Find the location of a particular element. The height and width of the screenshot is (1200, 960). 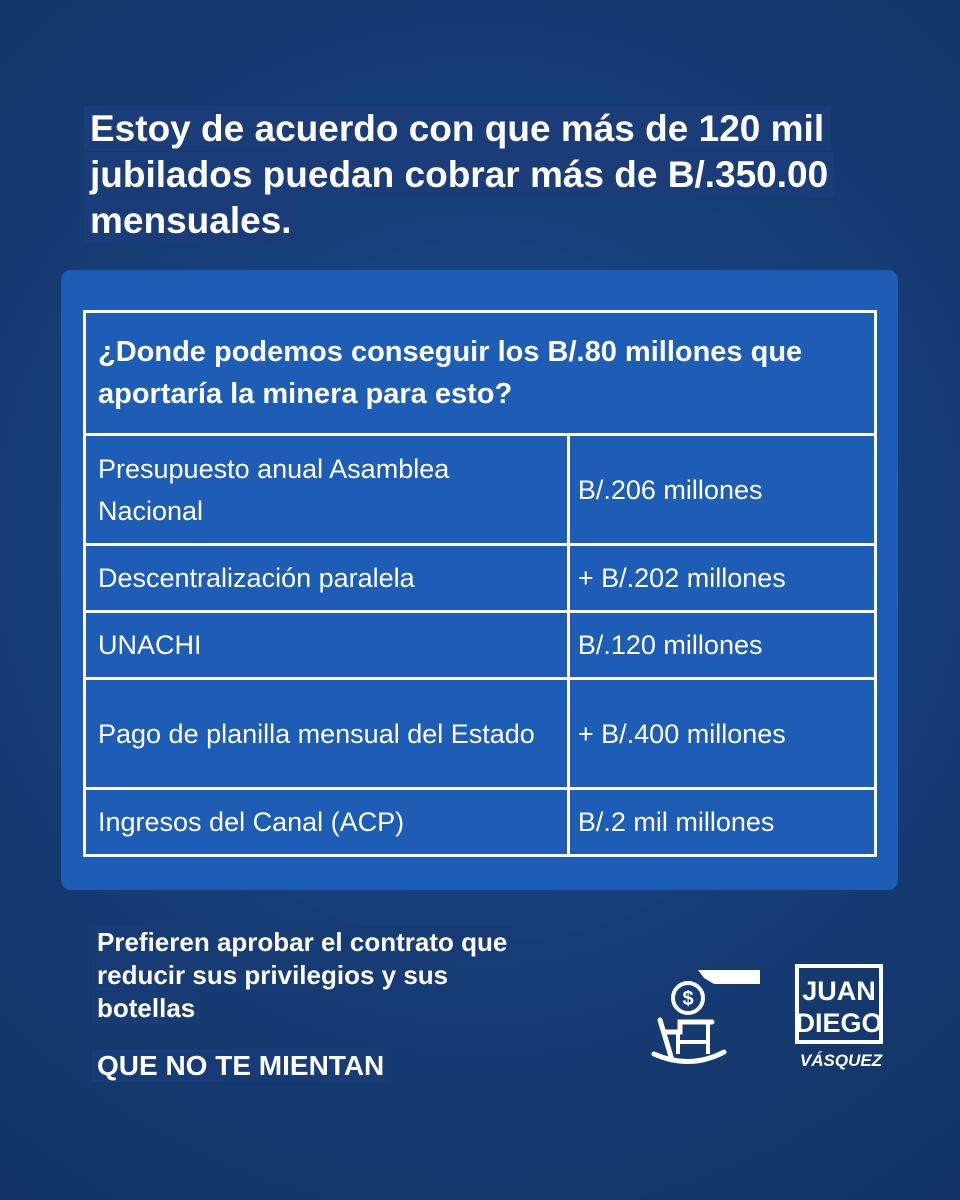

logo-line3: VÁSQUEZ is located at coordinates (841, 1060).